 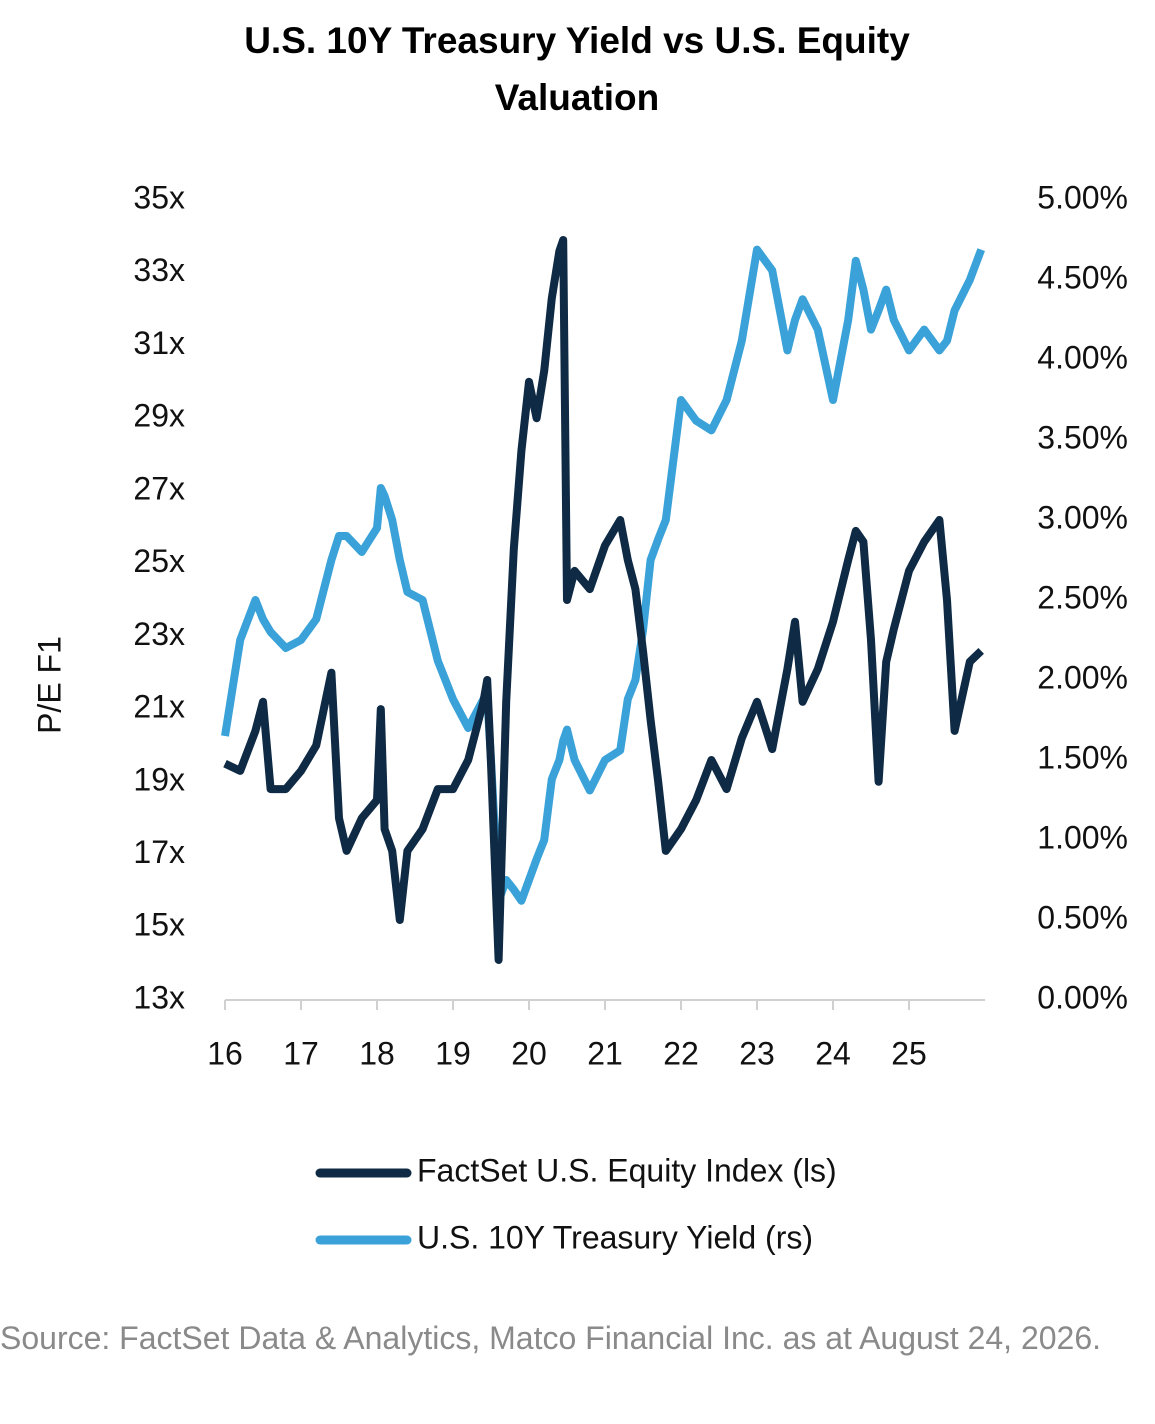 What do you see at coordinates (1082, 917) in the screenshot?
I see `y2-tick-label: 0.50%` at bounding box center [1082, 917].